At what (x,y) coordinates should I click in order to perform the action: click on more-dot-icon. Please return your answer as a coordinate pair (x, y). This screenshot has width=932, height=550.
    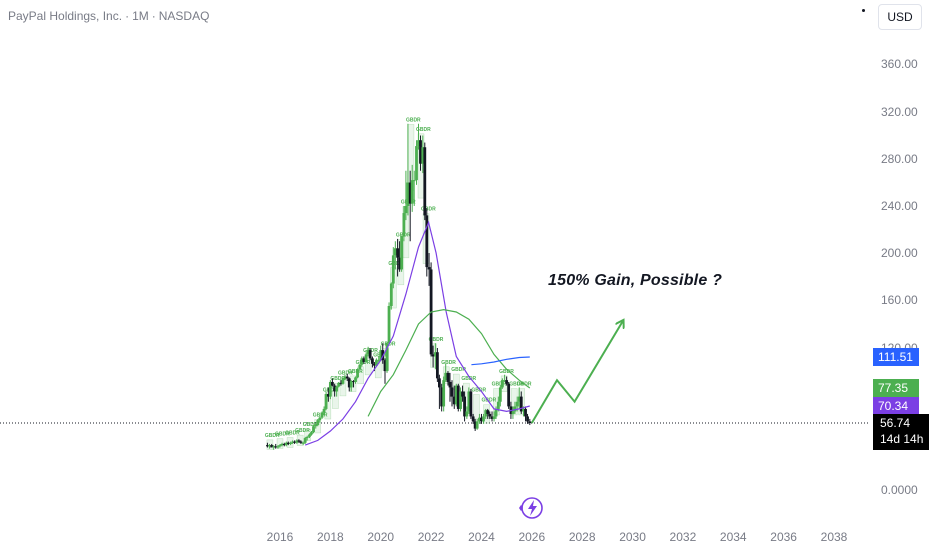
    Looking at the image, I should click on (863, 10).